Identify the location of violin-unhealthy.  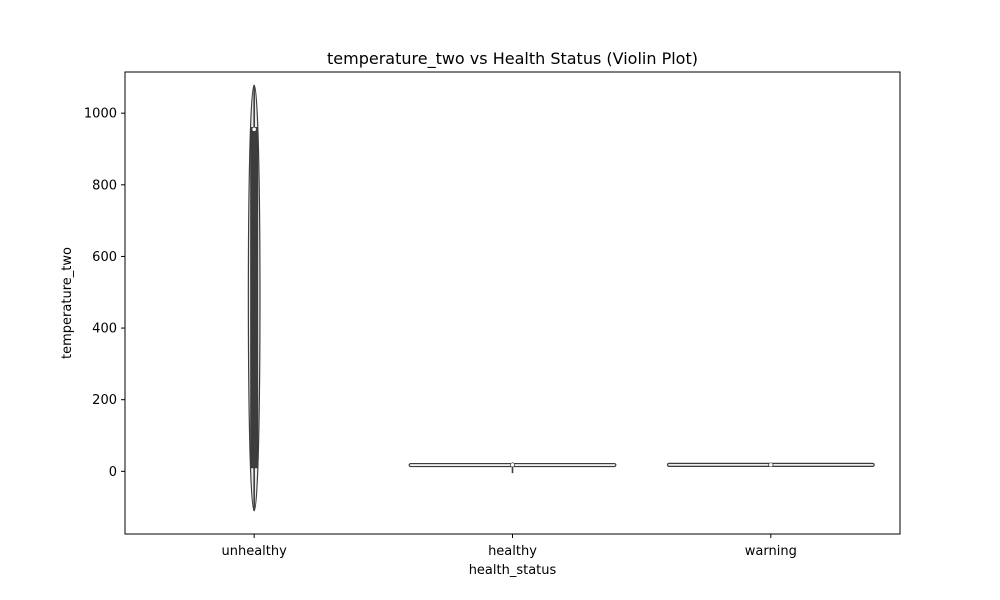
(254, 298).